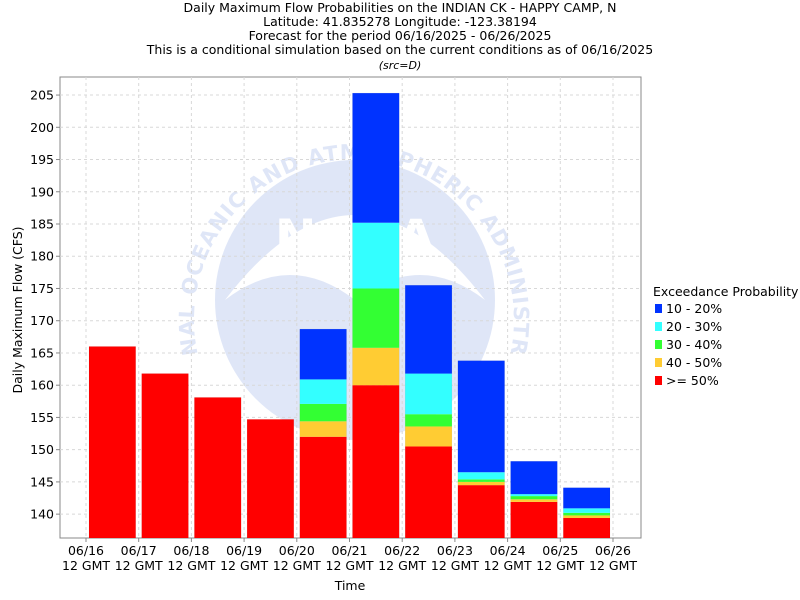 This screenshot has height=600, width=800. What do you see at coordinates (455, 550) in the screenshot?
I see `x-tick-label-date: 06/23` at bounding box center [455, 550].